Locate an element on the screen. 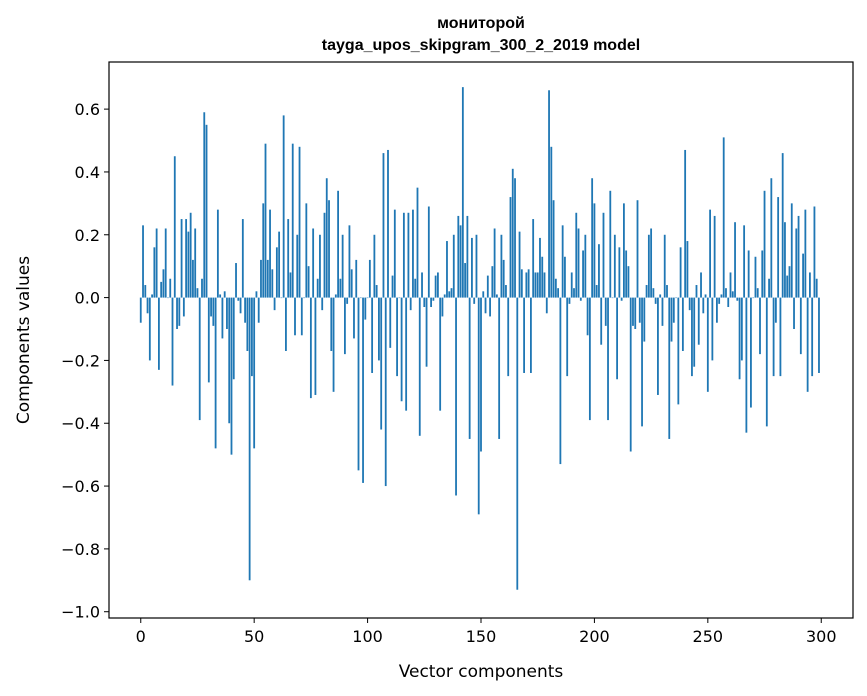  y-axis-ticks: −1.0 −0.8 −0.6 −0.4 −0.2 0.0 0.2 0.4 0.6 is located at coordinates (85, 361).